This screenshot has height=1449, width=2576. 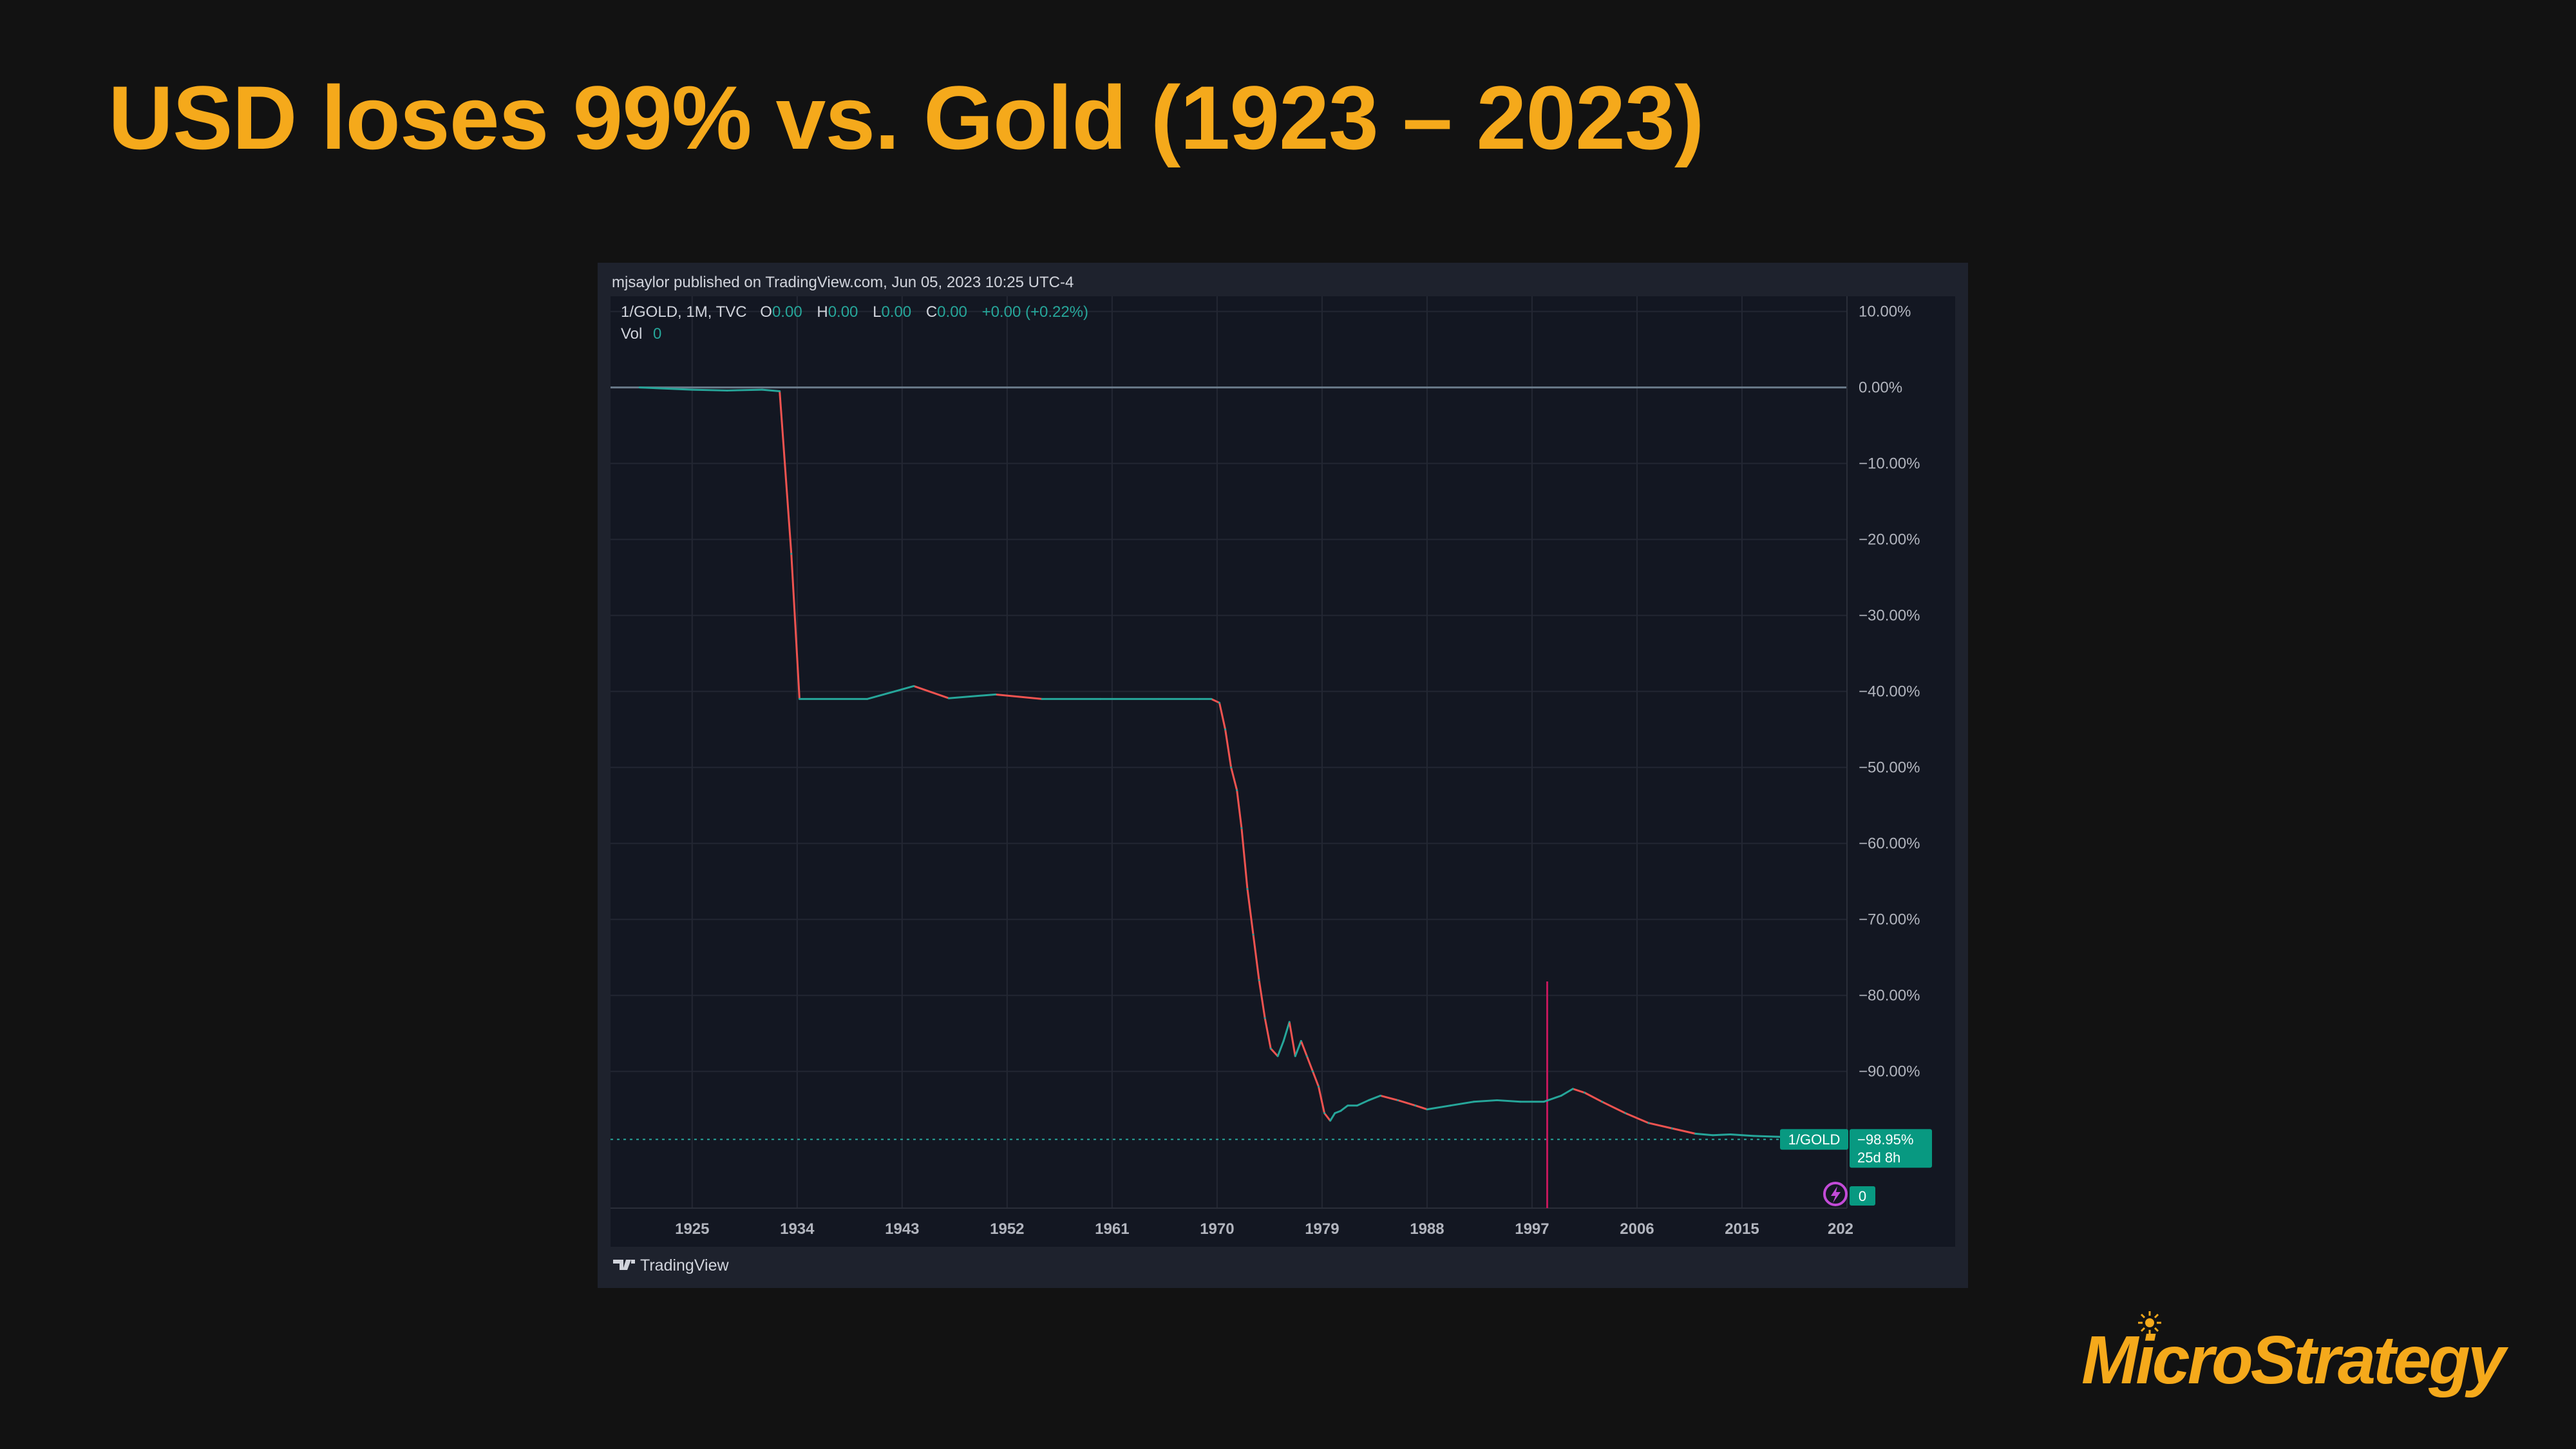 What do you see at coordinates (822, 312) in the screenshot?
I see `ohlc-high-label: H` at bounding box center [822, 312].